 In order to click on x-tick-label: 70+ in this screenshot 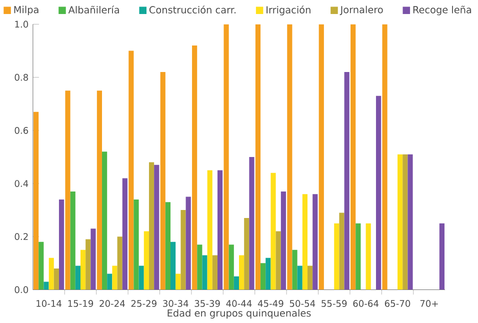, I will do `click(429, 304)`.